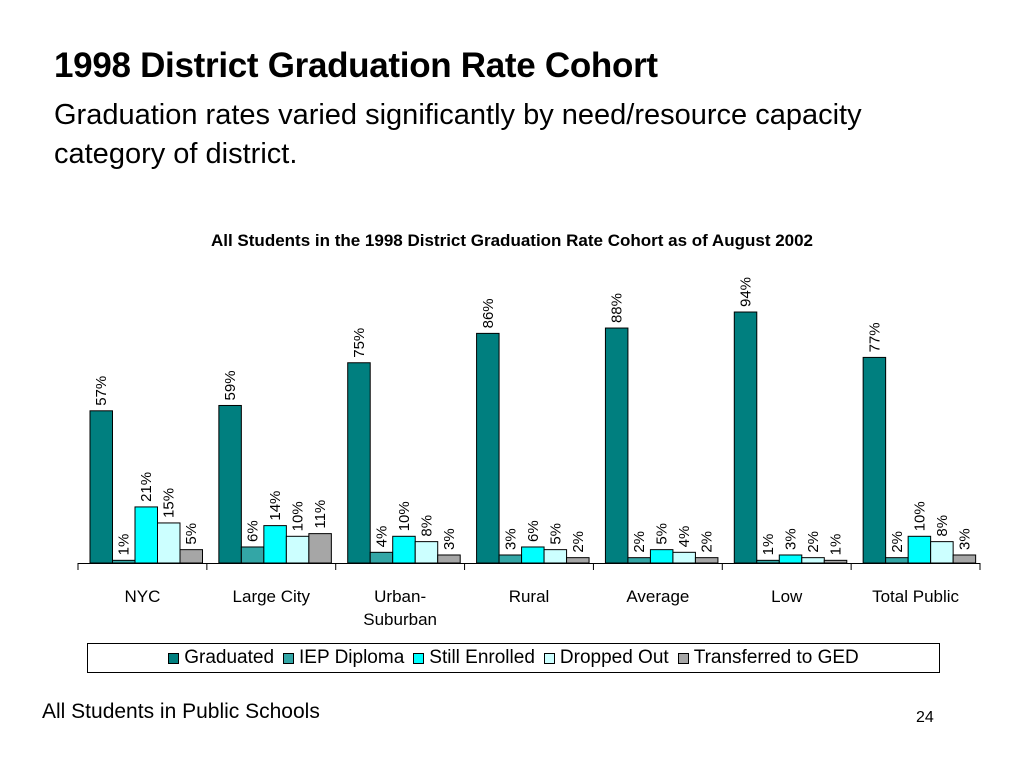  What do you see at coordinates (272, 596) in the screenshot?
I see `x-tick-label: Large City` at bounding box center [272, 596].